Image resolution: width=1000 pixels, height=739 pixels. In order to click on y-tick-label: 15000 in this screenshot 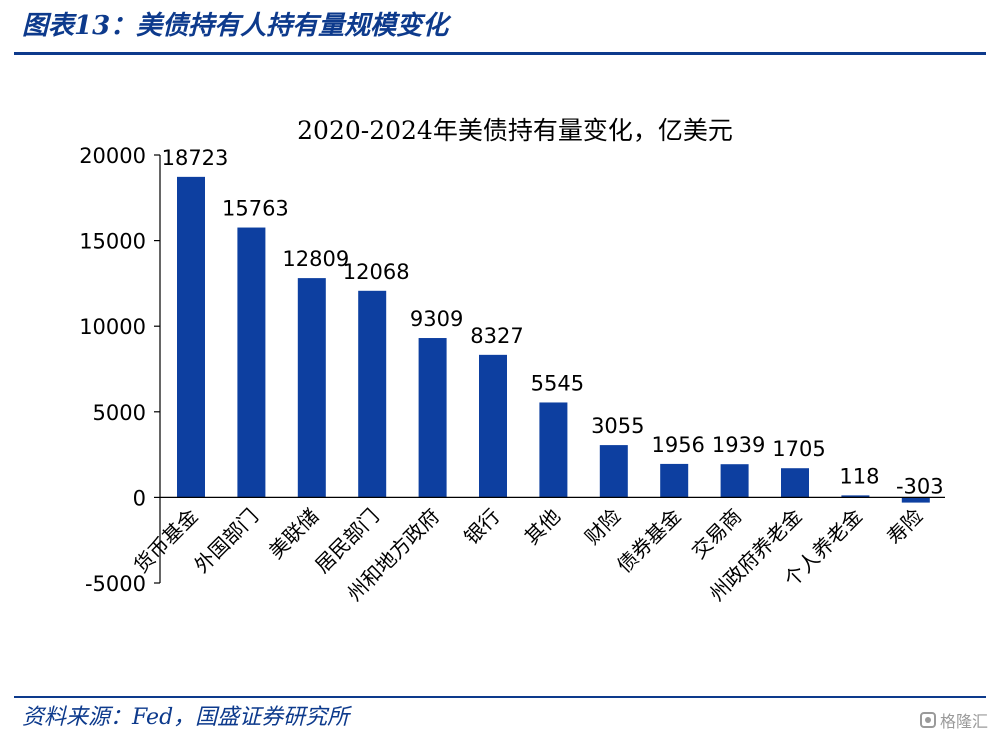, I will do `click(112, 242)`.